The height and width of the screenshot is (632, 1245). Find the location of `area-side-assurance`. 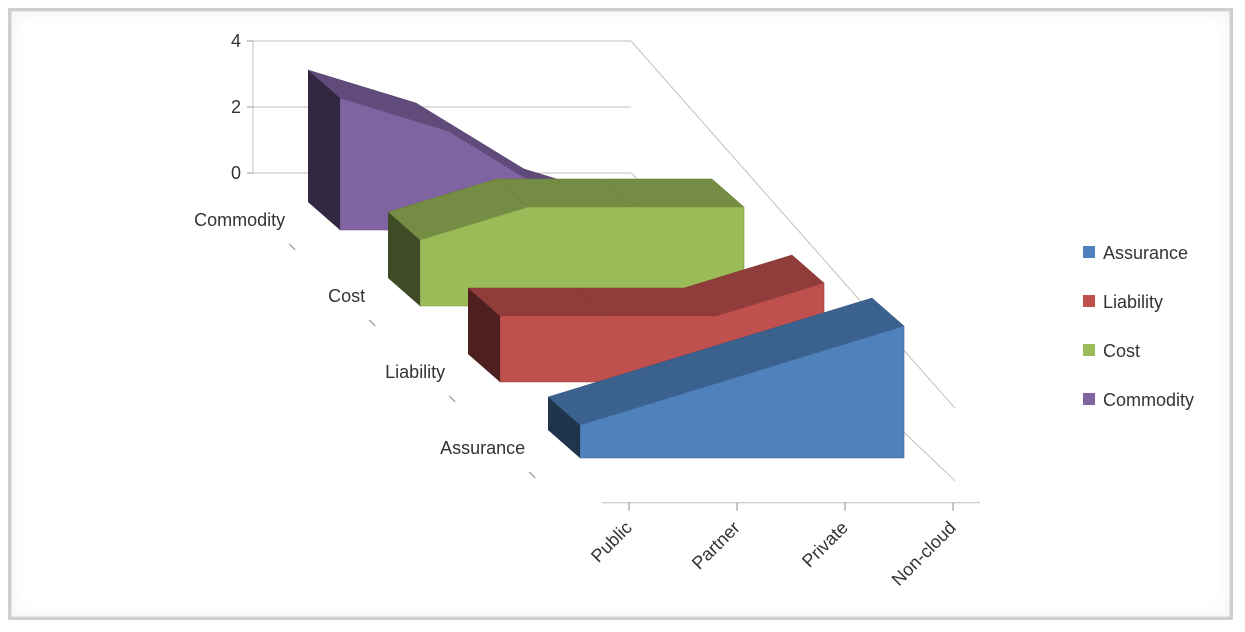

area-side-assurance is located at coordinates (564, 427).